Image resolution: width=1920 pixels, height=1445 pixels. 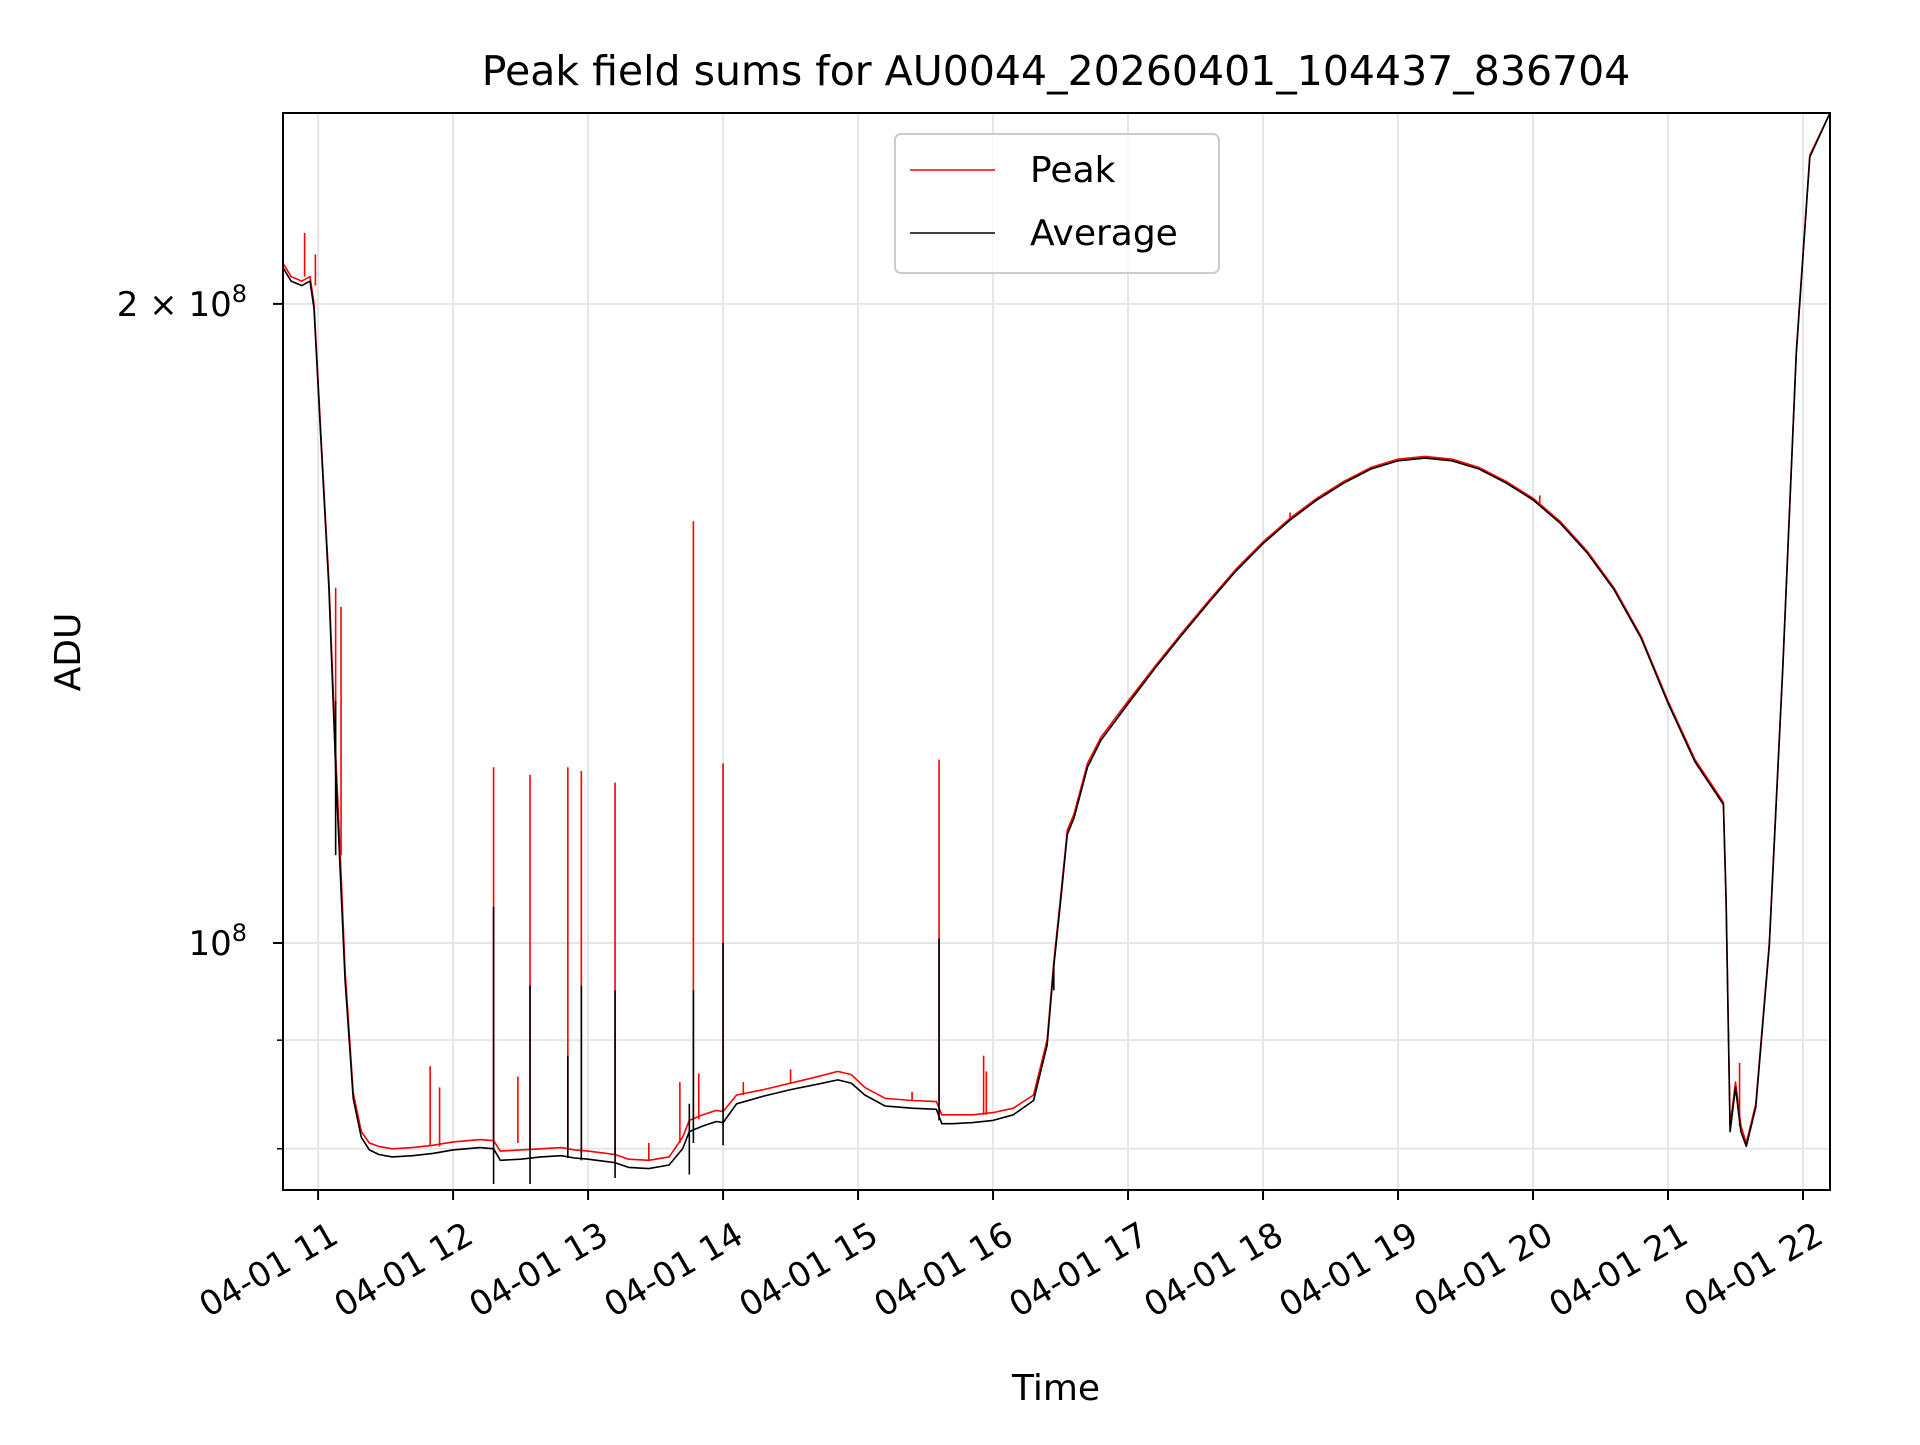 What do you see at coordinates (209, 944) in the screenshot?
I see `y-tick-label-base: 10` at bounding box center [209, 944].